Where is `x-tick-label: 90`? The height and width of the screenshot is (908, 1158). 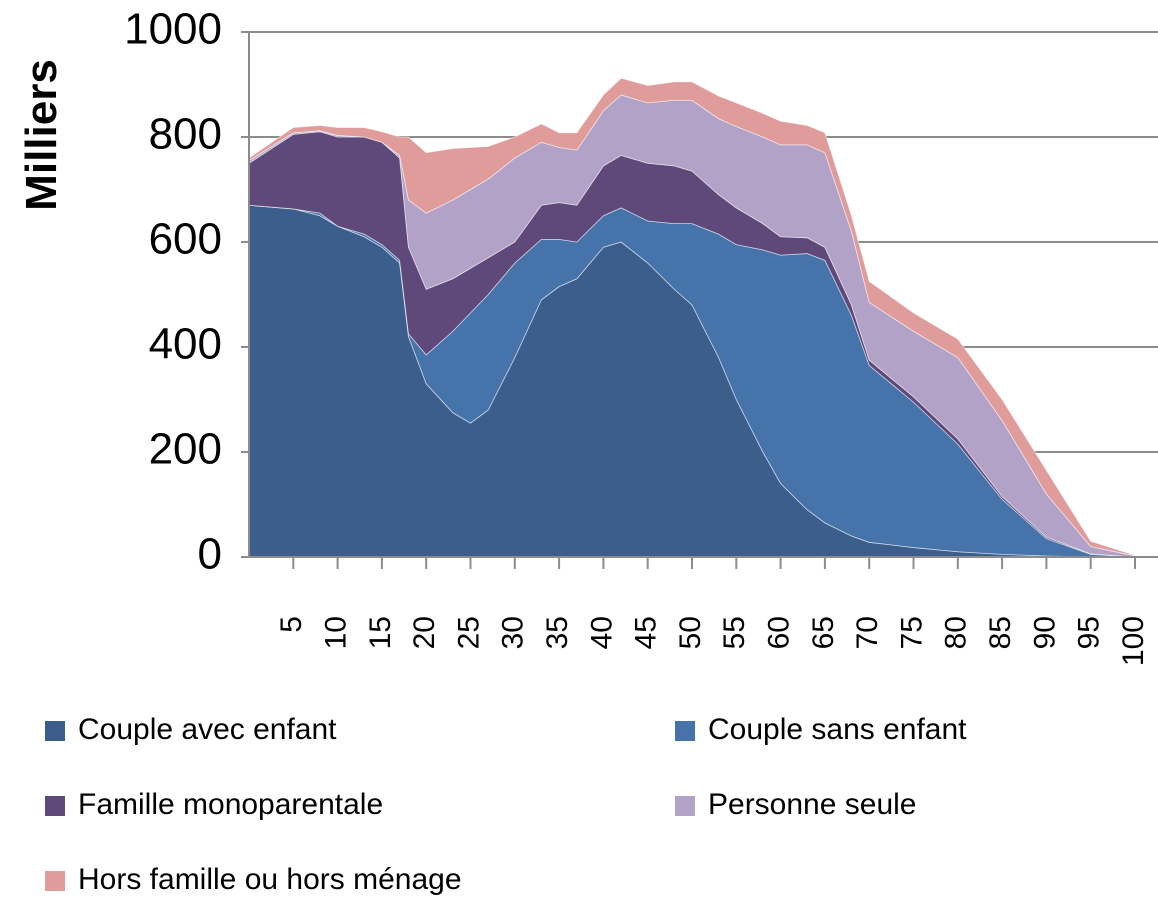
x-tick-label: 90 is located at coordinates (1044, 632).